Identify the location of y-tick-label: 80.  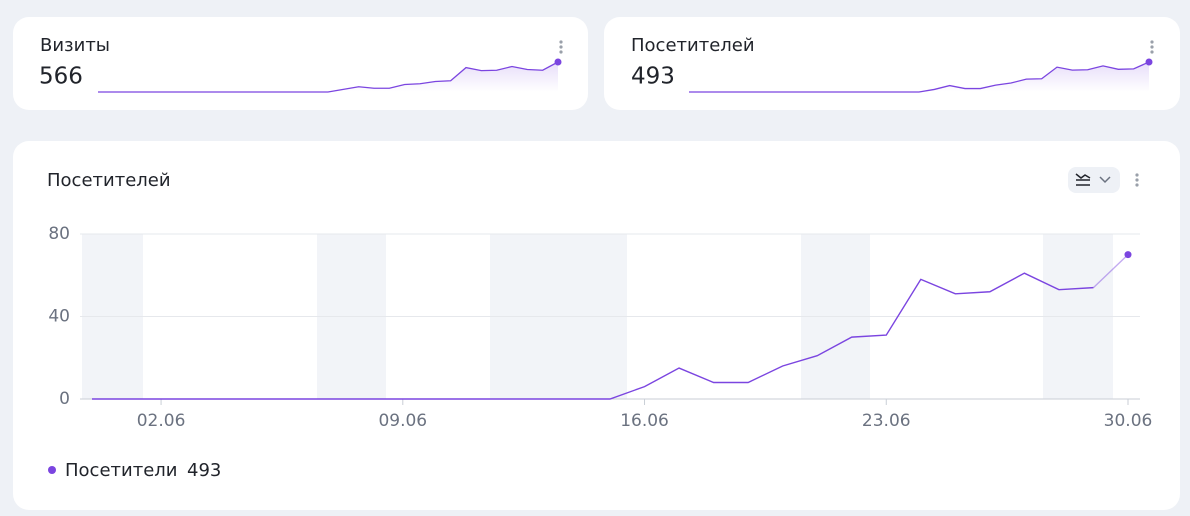
(59, 234).